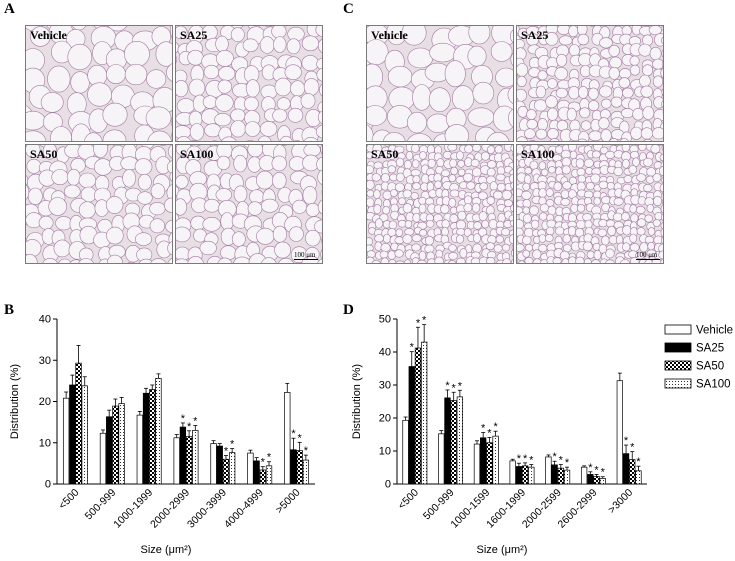 This screenshot has height=561, width=735. What do you see at coordinates (385, 154) in the screenshot?
I see `image-label: SA50` at bounding box center [385, 154].